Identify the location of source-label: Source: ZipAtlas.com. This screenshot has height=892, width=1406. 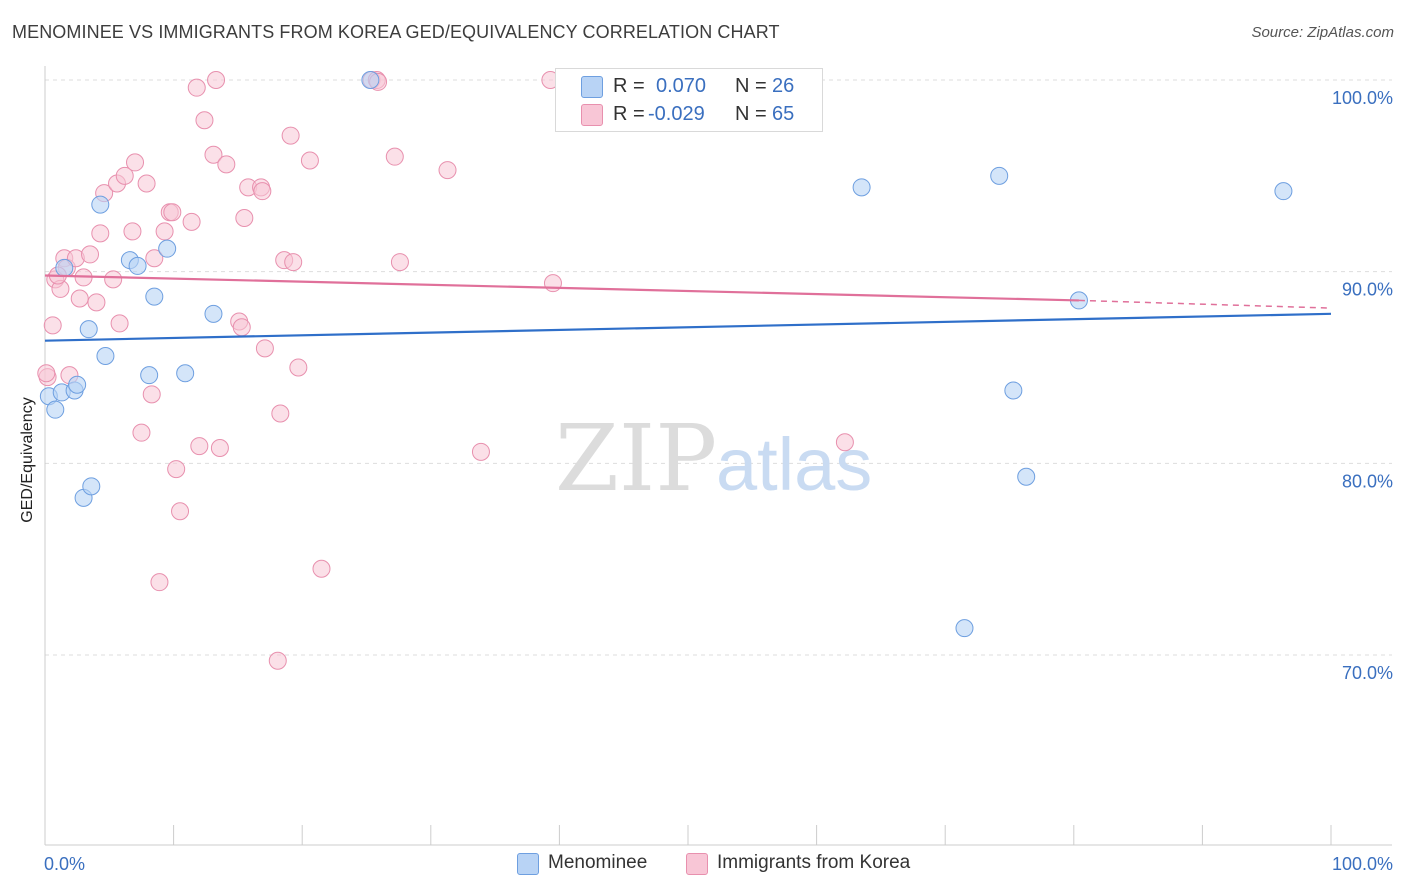
(1322, 32).